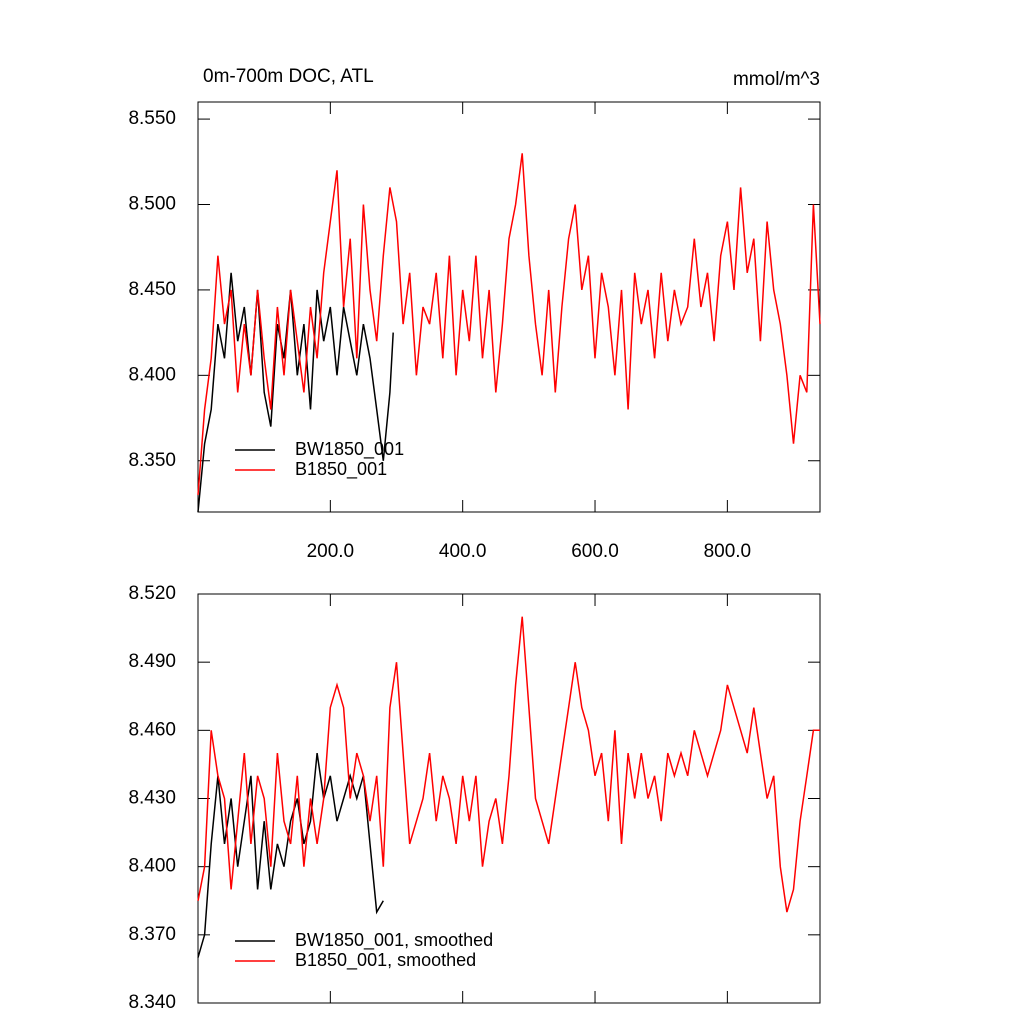 The width and height of the screenshot is (1024, 1024). I want to click on x-tick-label: 600.0, so click(595, 551).